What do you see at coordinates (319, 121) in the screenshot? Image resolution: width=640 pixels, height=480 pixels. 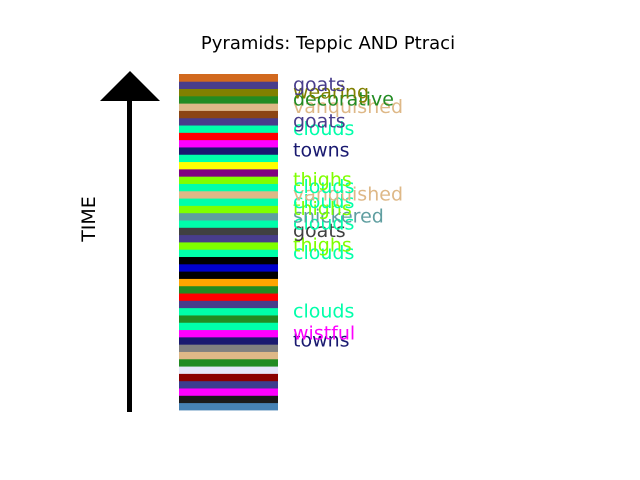 I see `stratum-label-39: goats` at bounding box center [319, 121].